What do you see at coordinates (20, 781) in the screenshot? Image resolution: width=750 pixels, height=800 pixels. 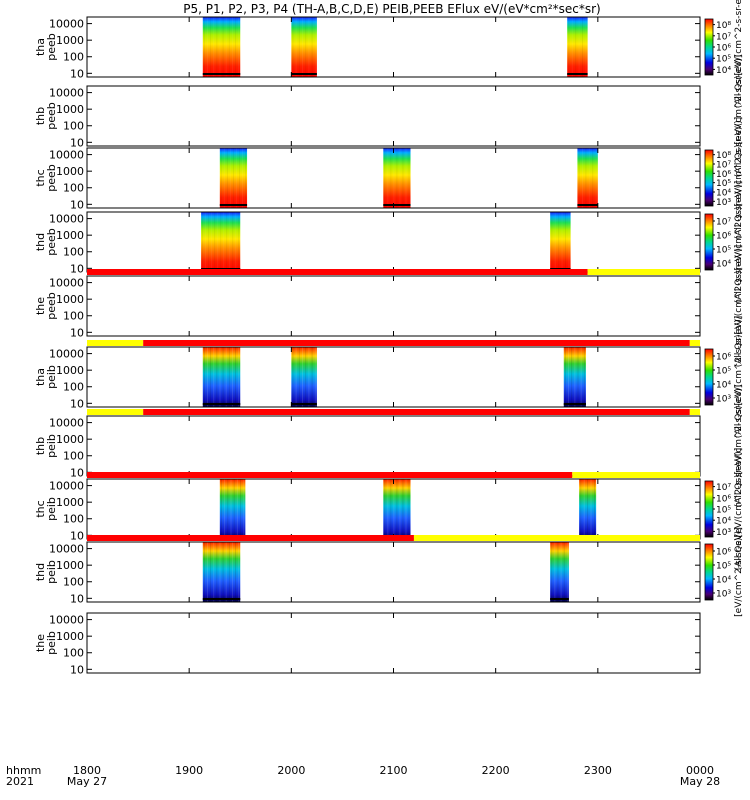 I see `x-axis-label-line2: 2021` at bounding box center [20, 781].